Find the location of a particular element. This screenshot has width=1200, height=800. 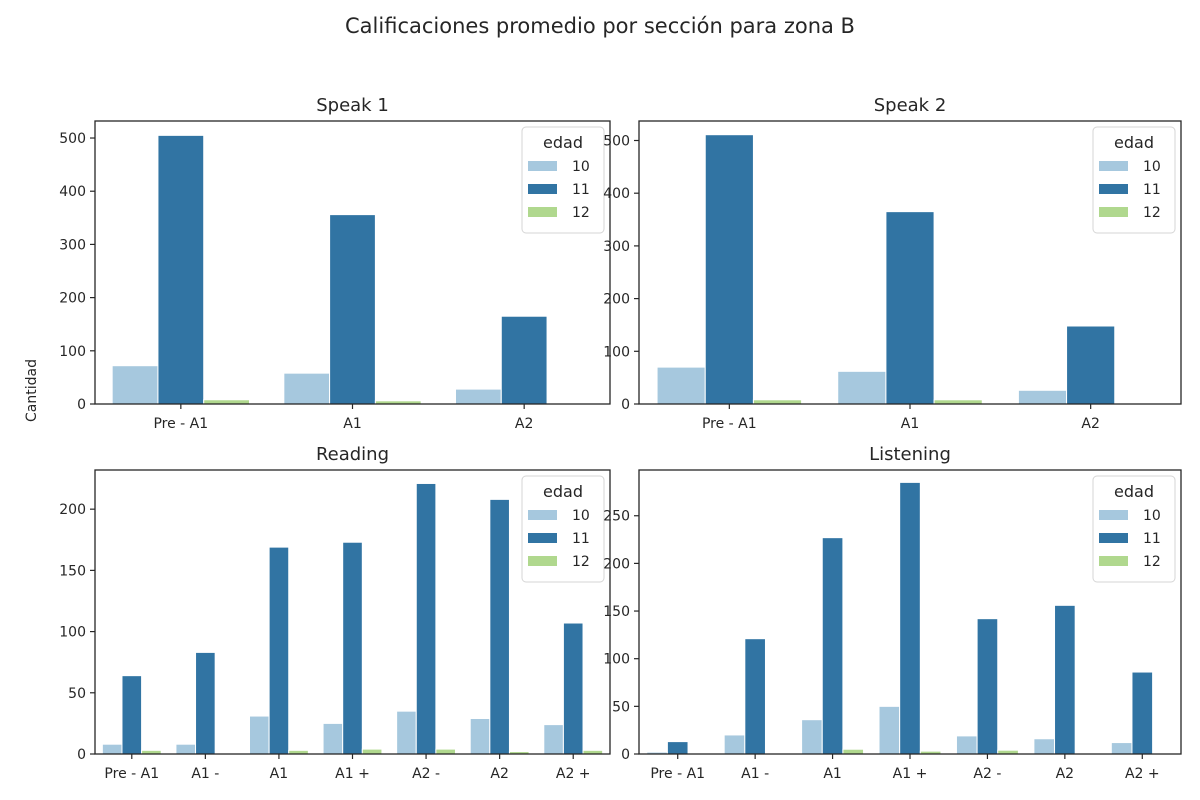

subplot-title: Speak 2 is located at coordinates (910, 105).